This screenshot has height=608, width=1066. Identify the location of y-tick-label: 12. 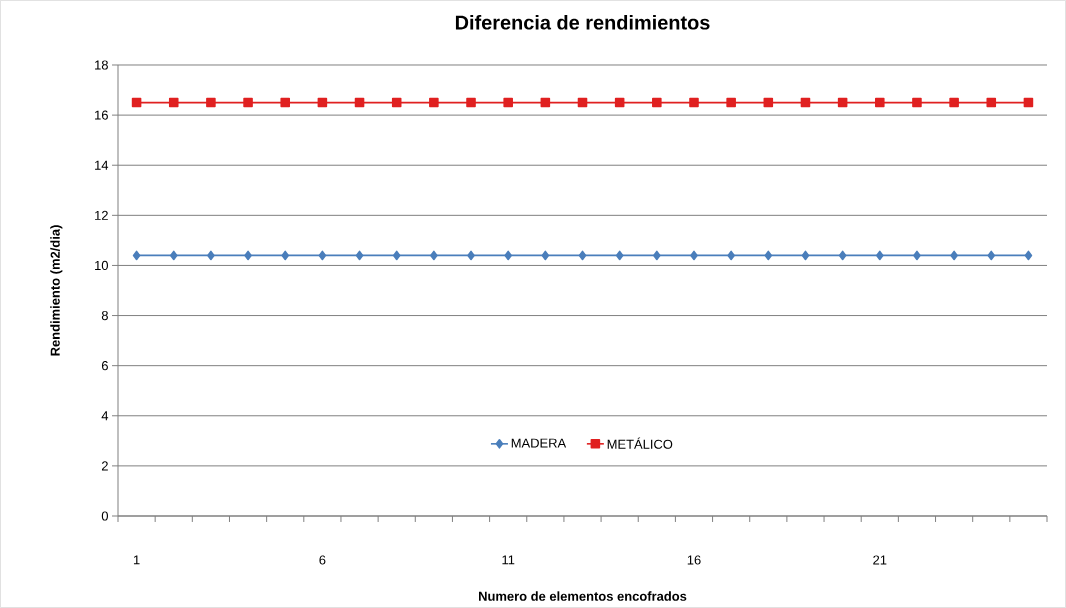
(101, 215).